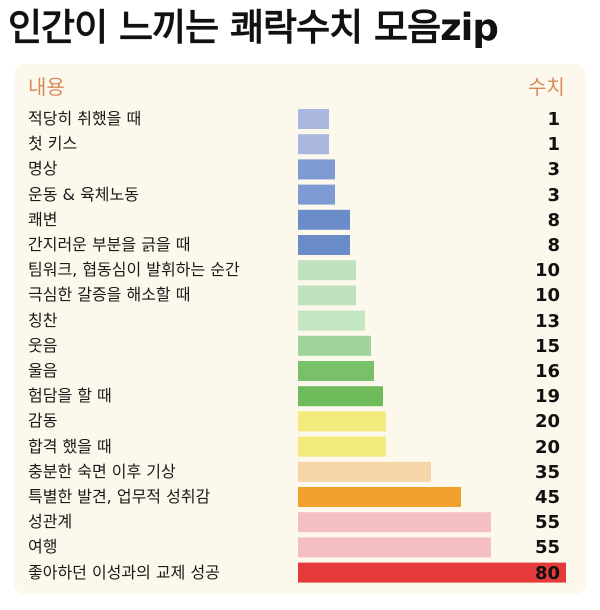 Image resolution: width=600 pixels, height=610 pixels. What do you see at coordinates (134, 270) in the screenshot?
I see `category-label: 팀워크, 협동심이 발휘하는 순간` at bounding box center [134, 270].